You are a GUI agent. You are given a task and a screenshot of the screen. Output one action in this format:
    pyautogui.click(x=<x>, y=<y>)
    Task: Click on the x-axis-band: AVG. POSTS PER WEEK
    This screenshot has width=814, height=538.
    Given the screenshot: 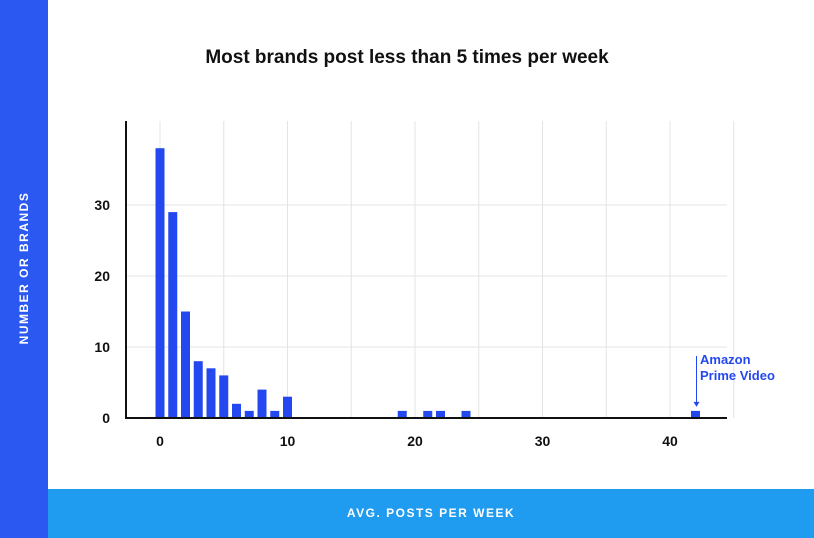 What is the action you would take?
    pyautogui.click(x=431, y=513)
    